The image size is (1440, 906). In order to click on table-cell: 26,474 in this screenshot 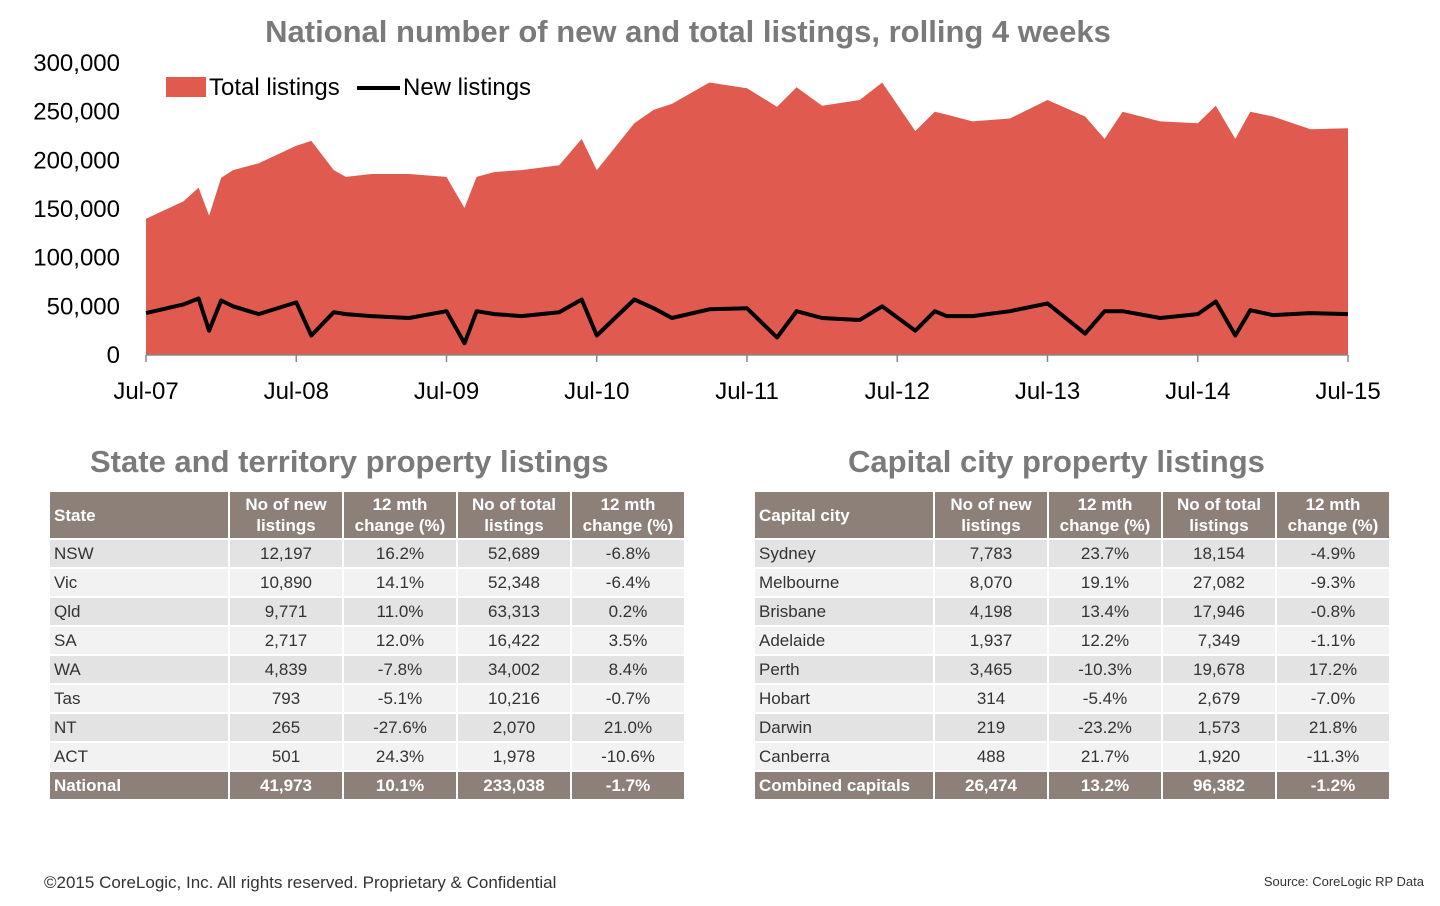, I will do `click(991, 785)`.